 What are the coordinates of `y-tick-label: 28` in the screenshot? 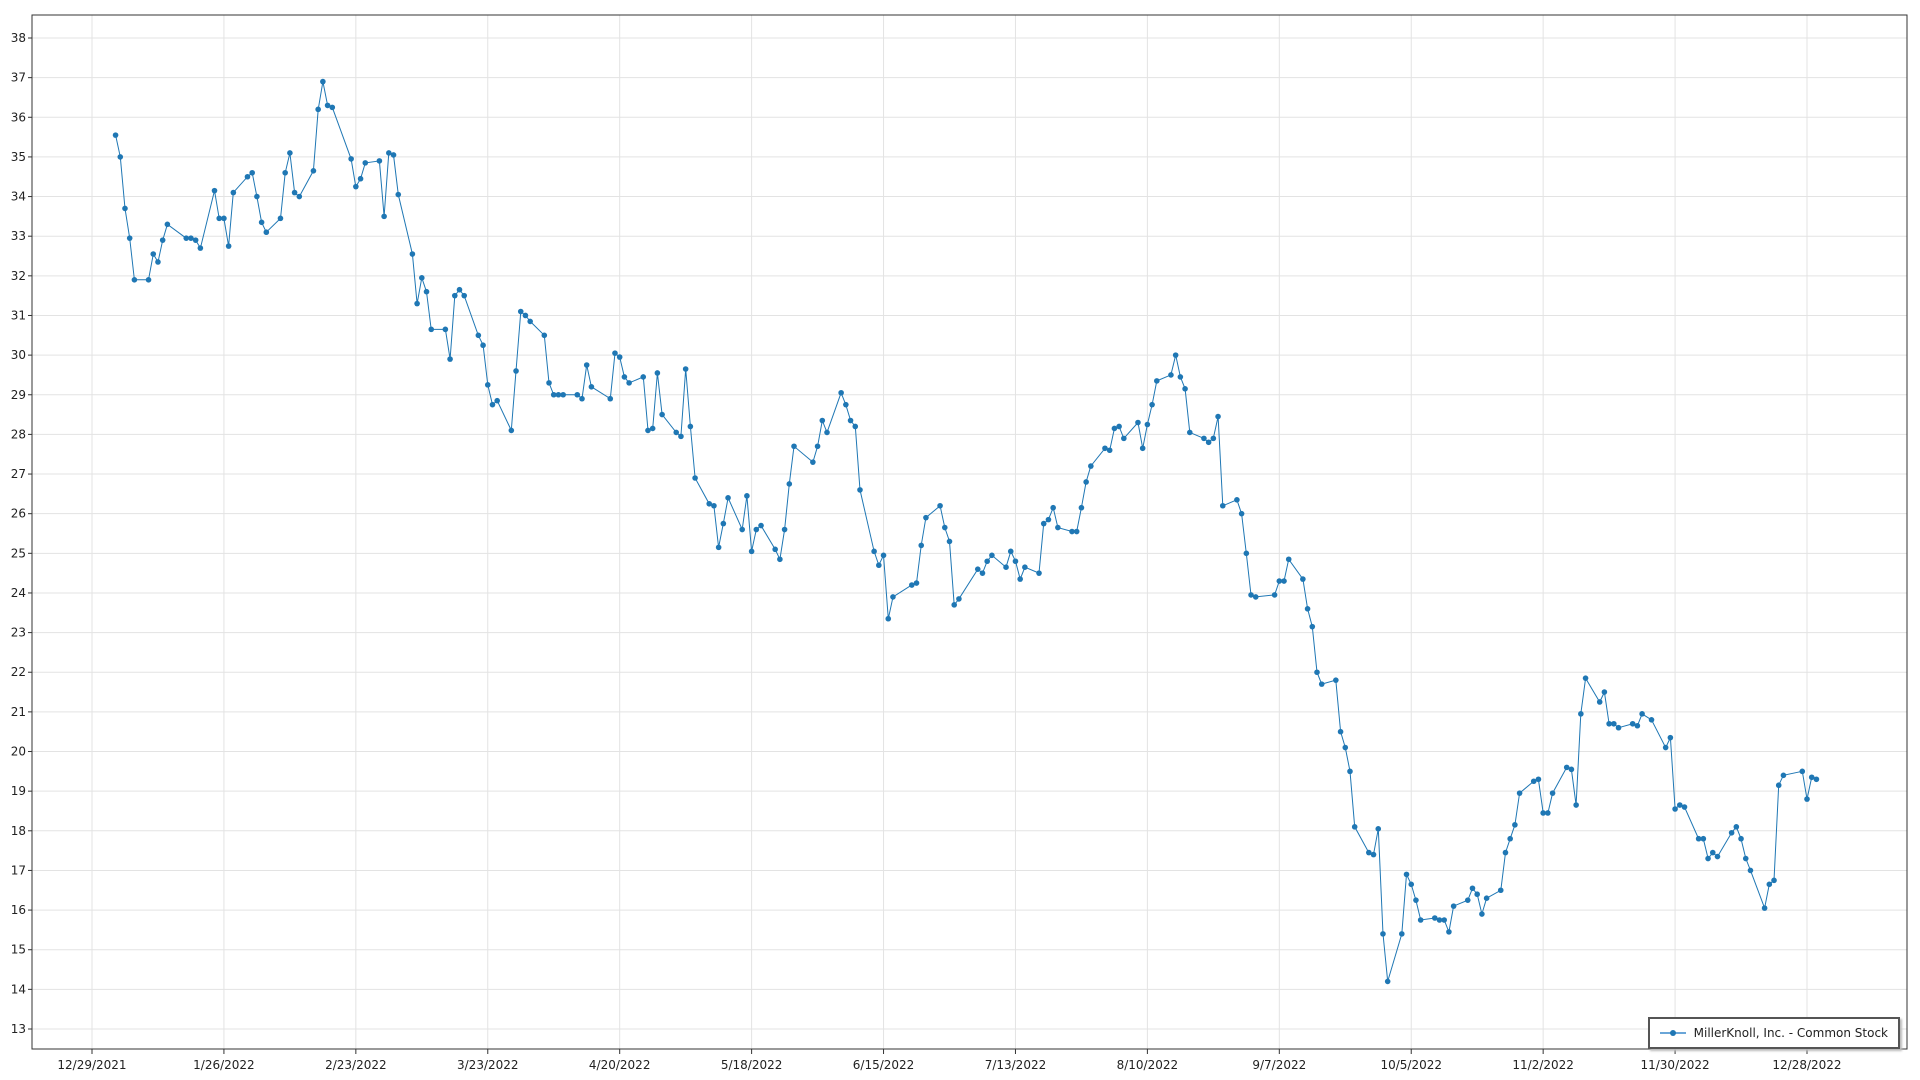 It's located at (18, 434).